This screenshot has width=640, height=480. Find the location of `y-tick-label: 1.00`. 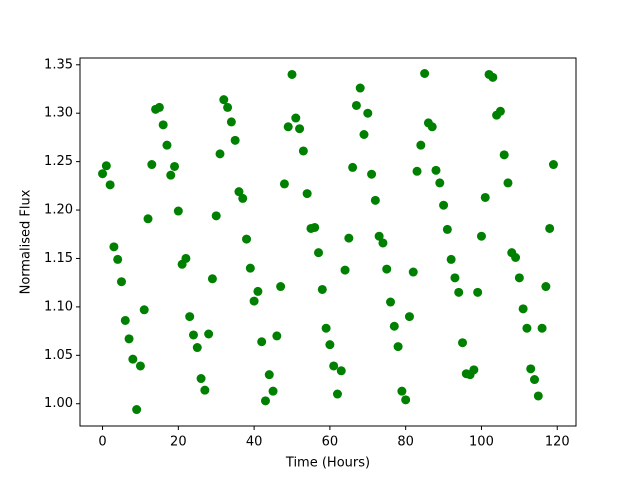

y-tick-label: 1.00 is located at coordinates (58, 403).